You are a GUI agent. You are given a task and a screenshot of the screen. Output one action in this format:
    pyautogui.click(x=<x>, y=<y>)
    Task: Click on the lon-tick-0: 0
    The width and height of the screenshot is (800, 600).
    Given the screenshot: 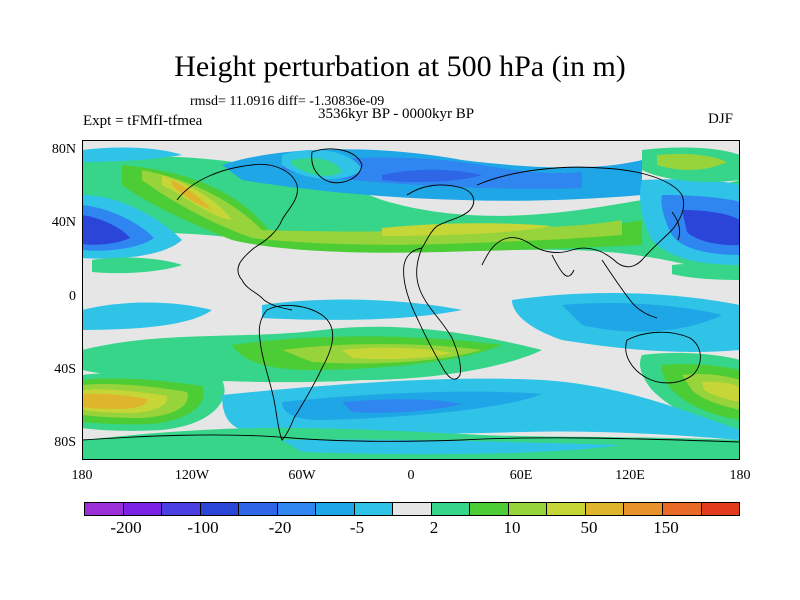 What is the action you would take?
    pyautogui.click(x=411, y=475)
    